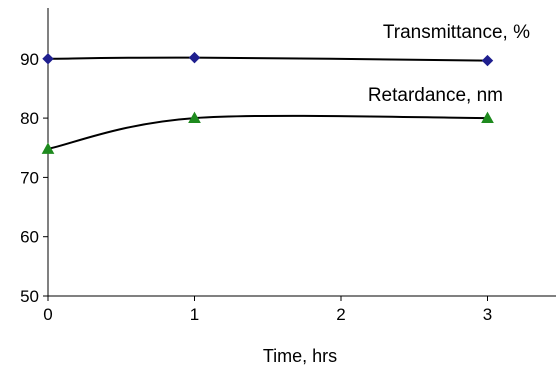  Describe the element at coordinates (487, 314) in the screenshot. I see `x-tick-label: 3` at that location.